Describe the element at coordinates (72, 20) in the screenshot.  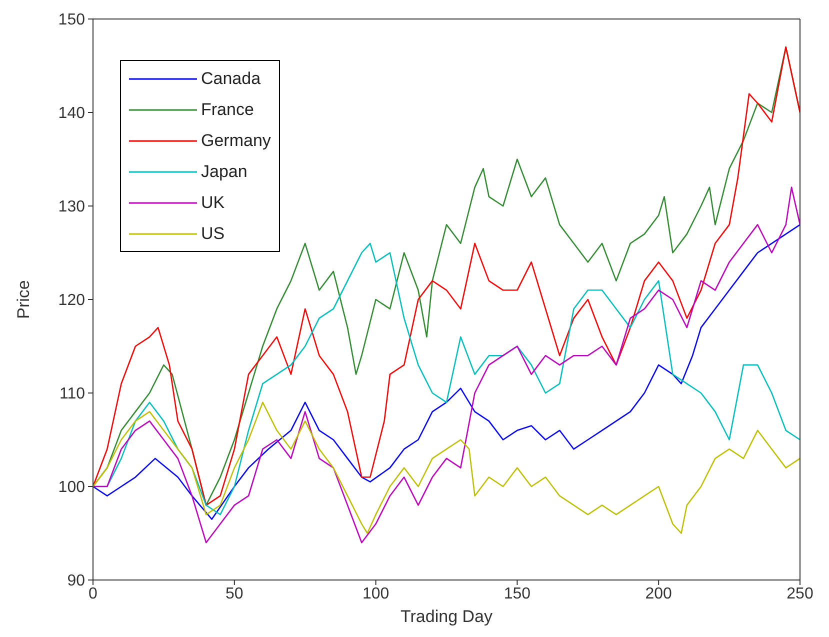
I see `y-tick-label: 150` at that location.